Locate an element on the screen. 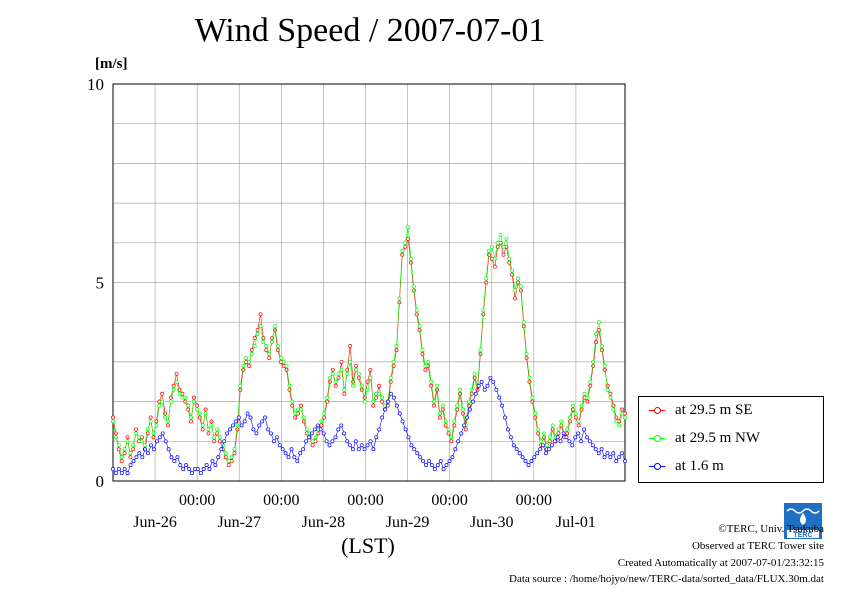  x-tick-date-label: Jun-28 is located at coordinates (324, 522).